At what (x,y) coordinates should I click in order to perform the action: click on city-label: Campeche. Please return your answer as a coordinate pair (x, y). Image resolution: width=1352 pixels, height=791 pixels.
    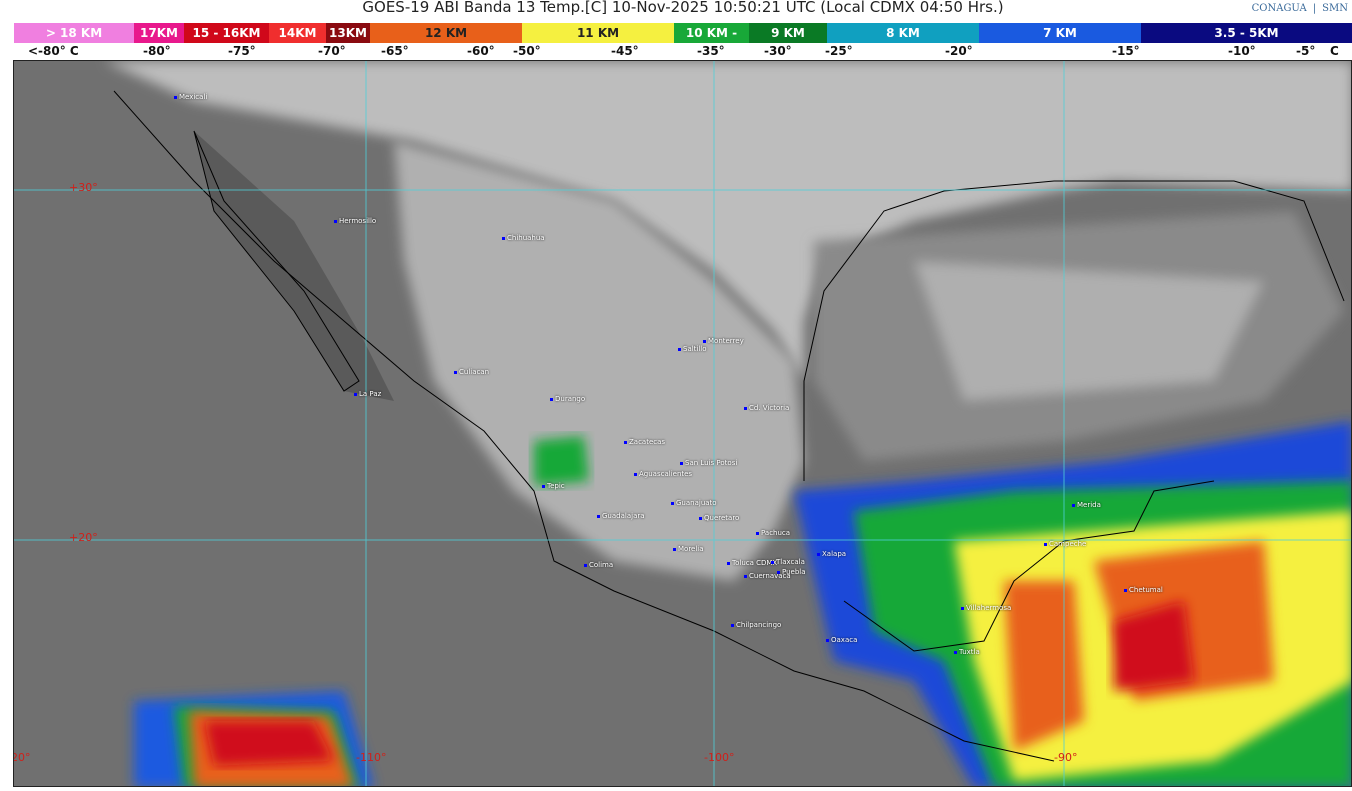
    Looking at the image, I should click on (1065, 544).